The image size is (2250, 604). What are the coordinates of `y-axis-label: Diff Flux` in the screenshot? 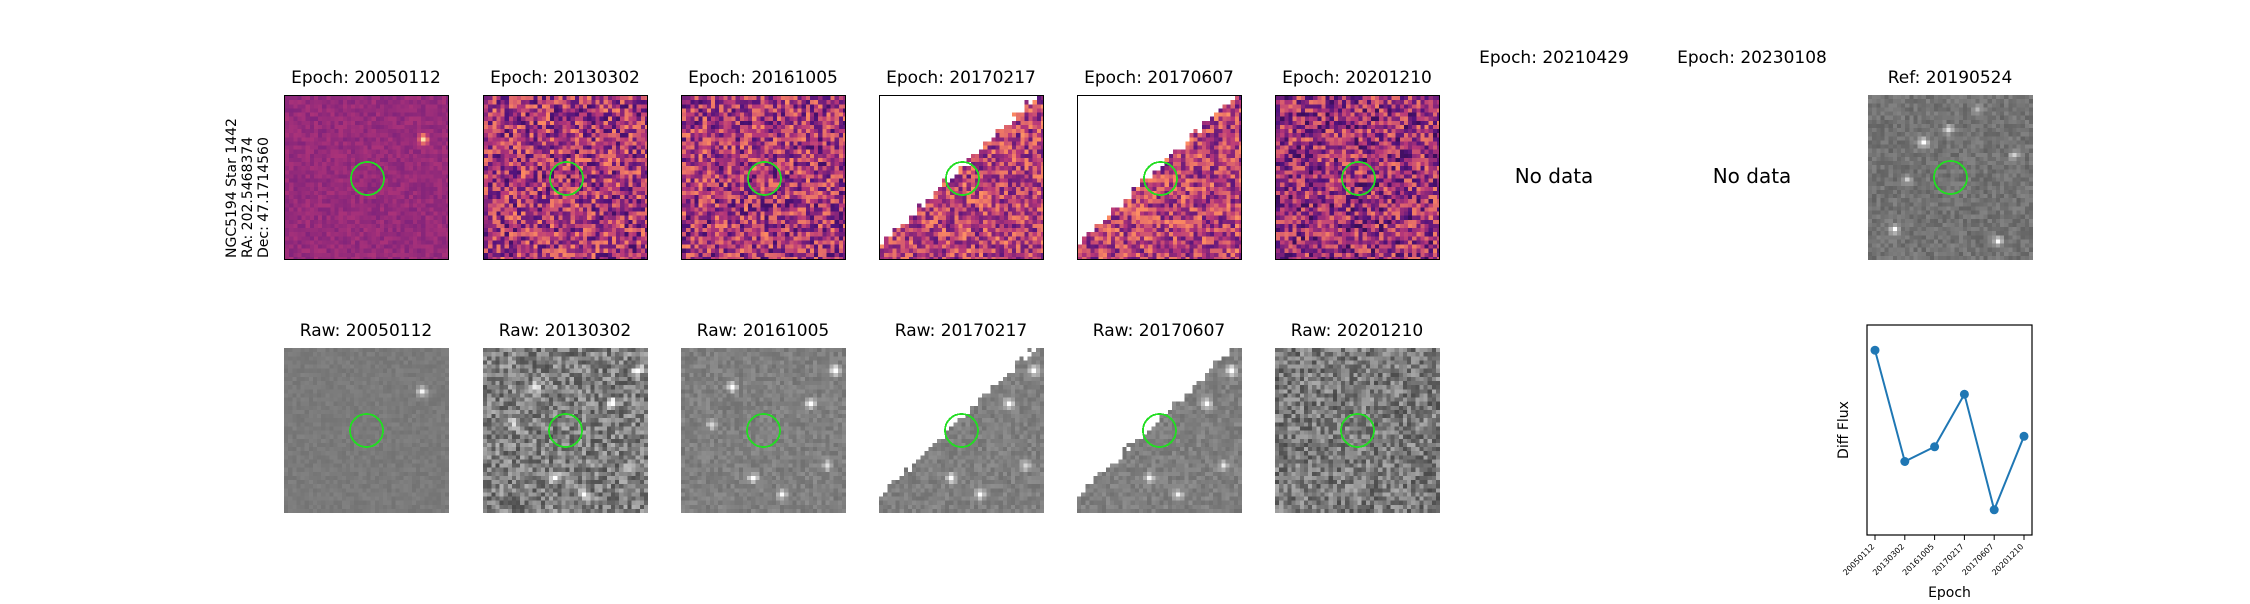 It's located at (1844, 430).